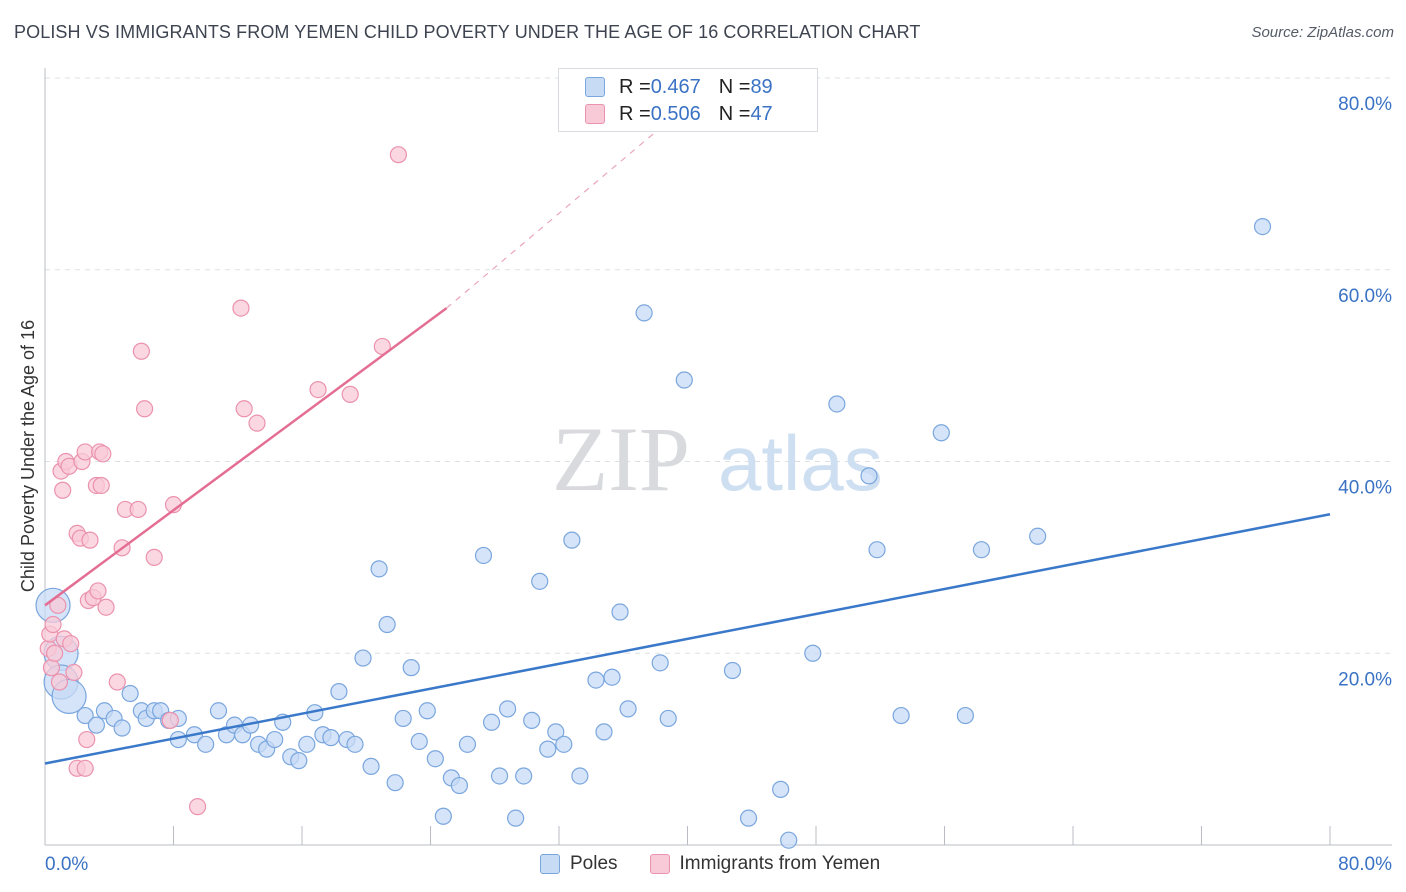 The height and width of the screenshot is (892, 1406). What do you see at coordinates (1365, 864) in the screenshot?
I see `x-tick-label: 80.0%` at bounding box center [1365, 864].